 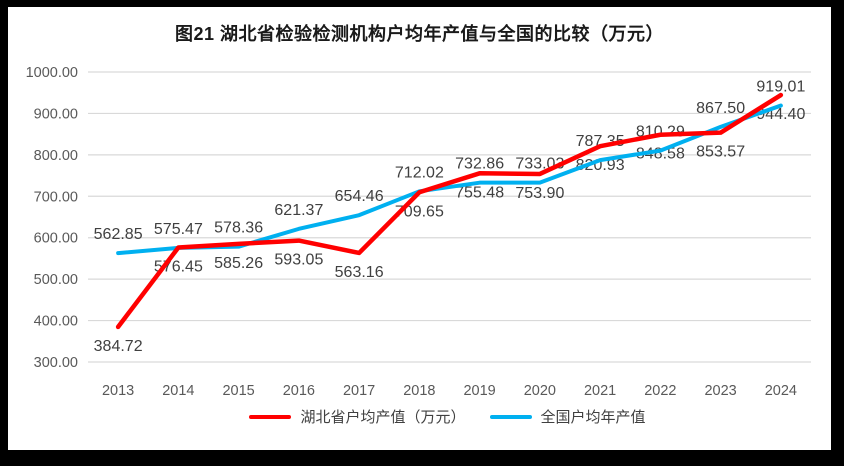 I want to click on x-axis-tick-label: 2018, so click(x=419, y=391).